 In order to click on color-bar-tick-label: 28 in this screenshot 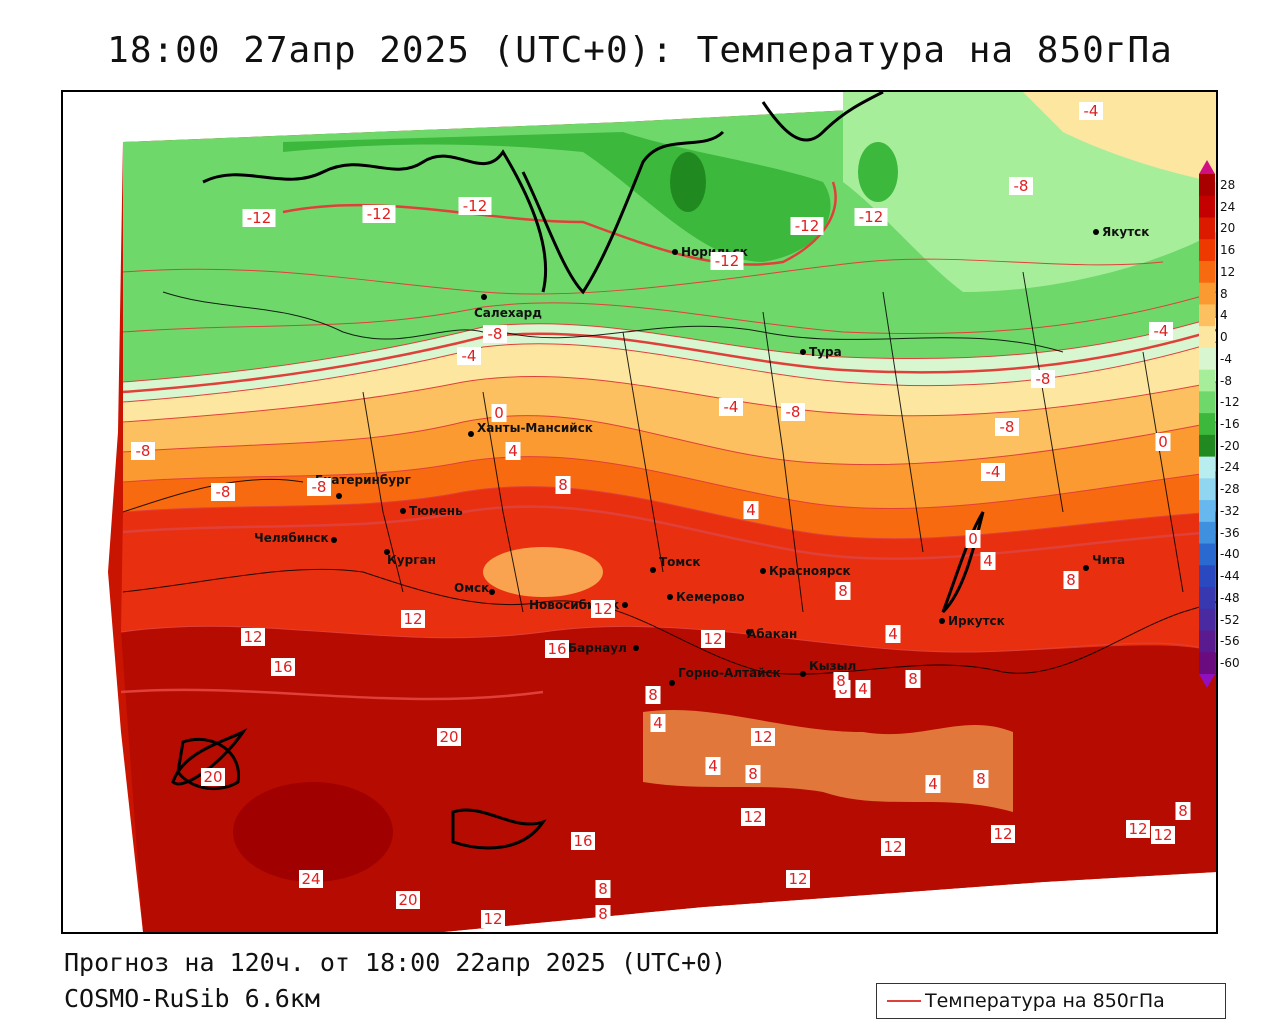, I will do `click(1228, 184)`.